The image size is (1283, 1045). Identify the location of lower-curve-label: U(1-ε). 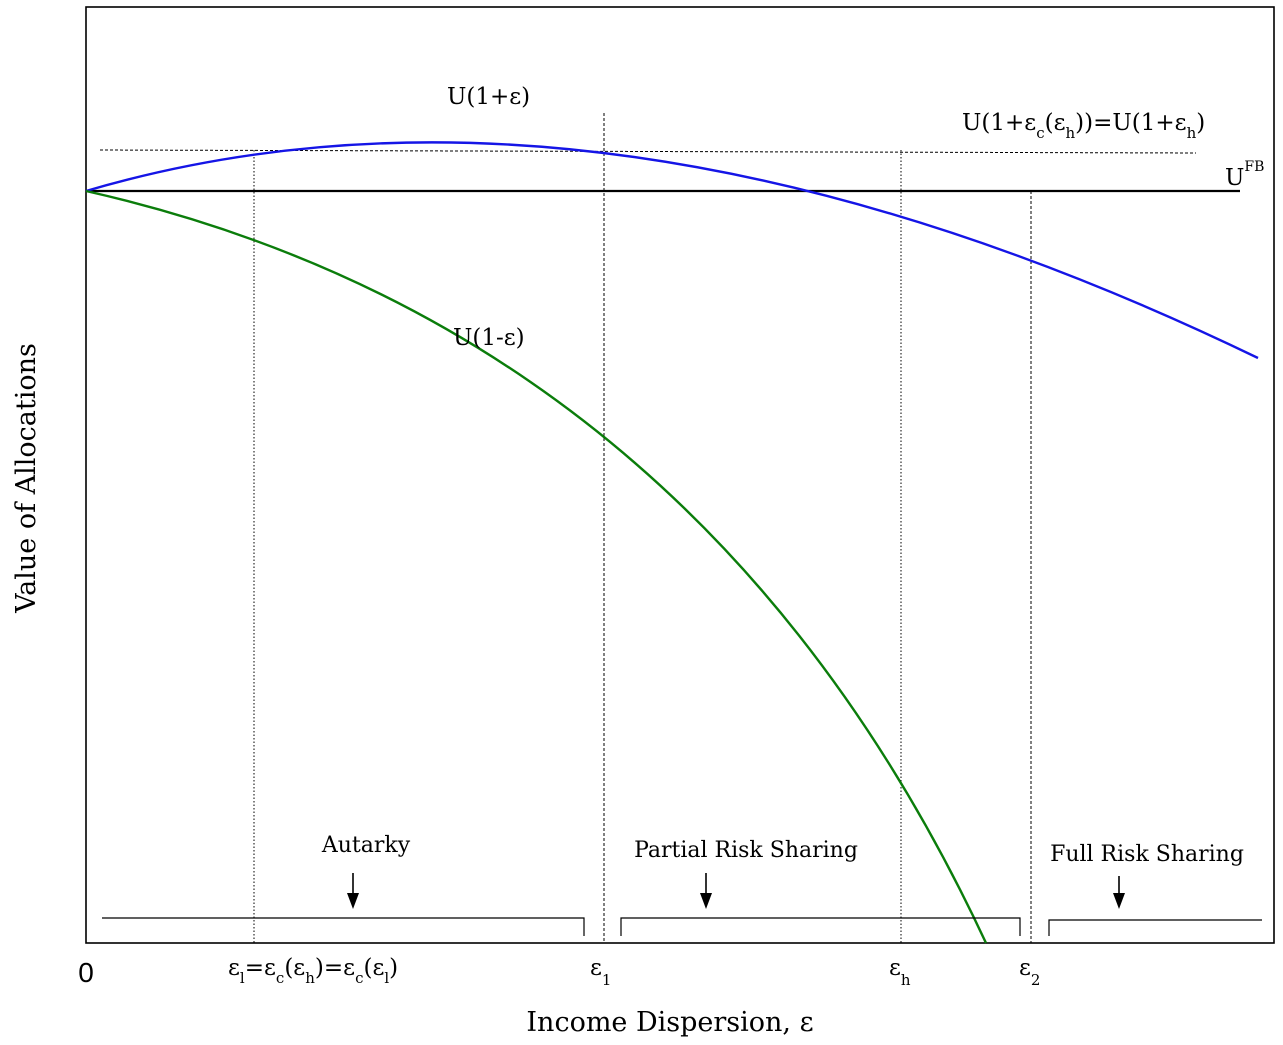
(489, 338).